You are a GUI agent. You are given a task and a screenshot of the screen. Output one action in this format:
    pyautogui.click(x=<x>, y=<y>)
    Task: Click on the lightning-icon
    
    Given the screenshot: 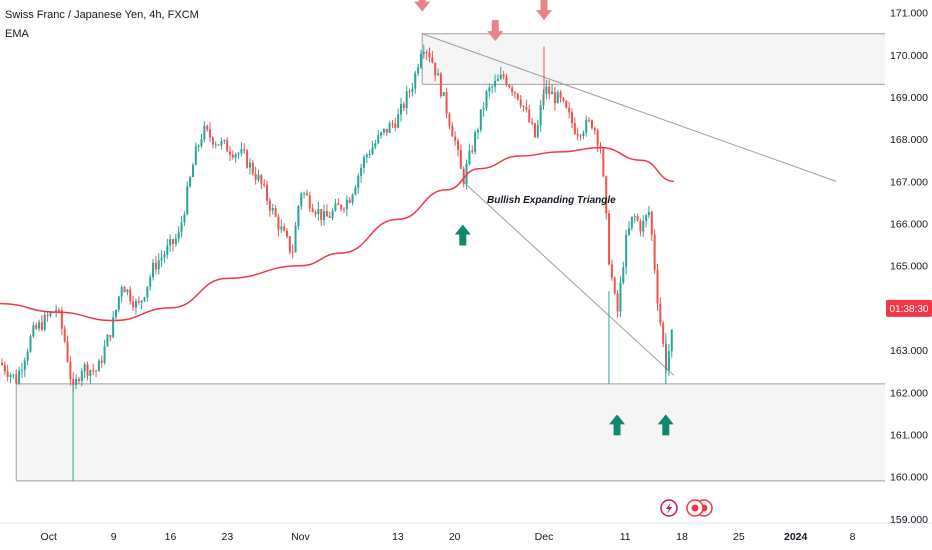 What is the action you would take?
    pyautogui.click(x=669, y=508)
    